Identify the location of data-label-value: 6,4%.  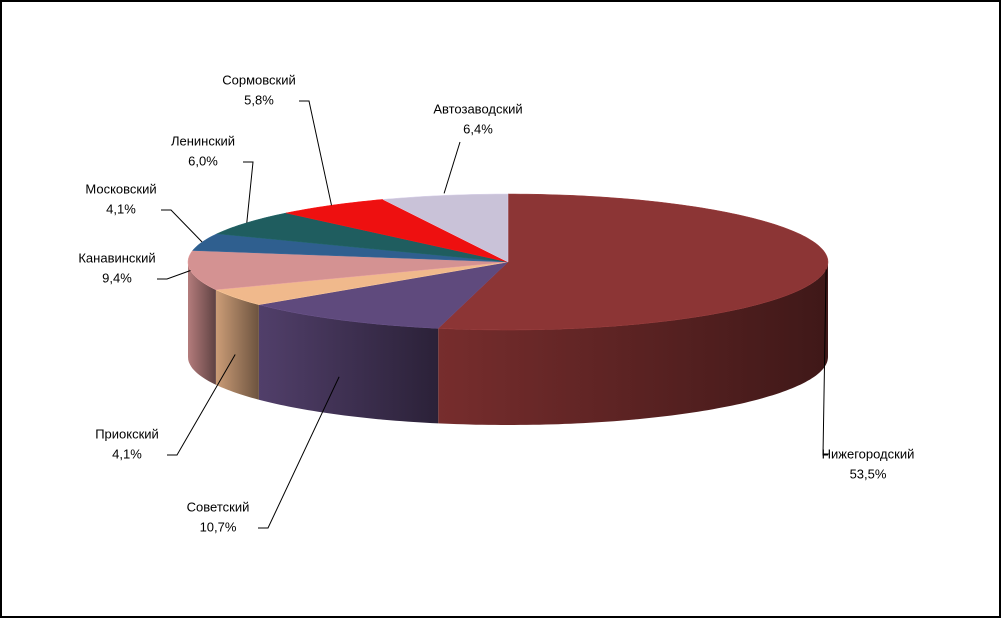
(478, 128).